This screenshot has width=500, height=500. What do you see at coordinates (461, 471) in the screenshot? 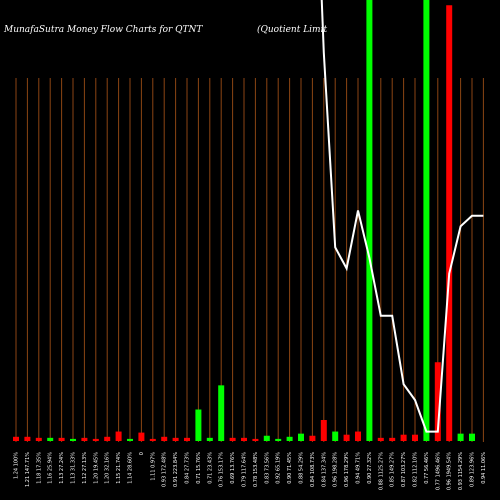
I see `x-tick-label: 0.93 1154.29%` at bounding box center [461, 471].